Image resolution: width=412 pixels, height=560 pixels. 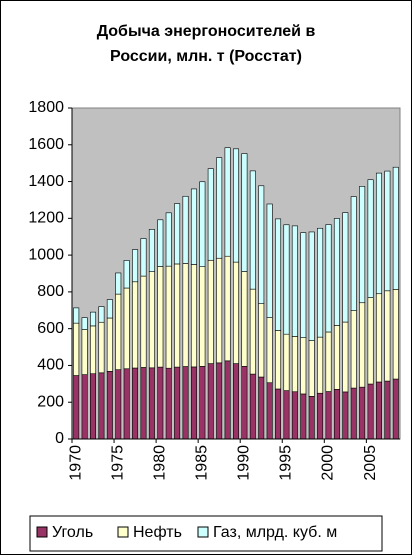 I want to click on chart-title: Добыча энергоносителей в, so click(x=206, y=31).